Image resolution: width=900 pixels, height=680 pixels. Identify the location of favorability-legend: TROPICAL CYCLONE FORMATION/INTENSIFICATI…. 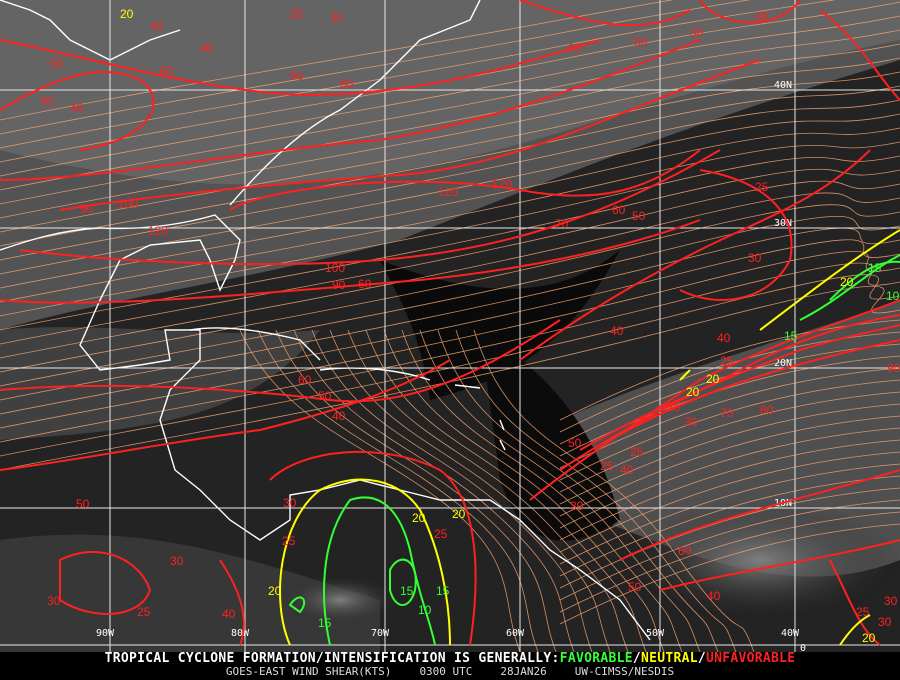
(450, 659).